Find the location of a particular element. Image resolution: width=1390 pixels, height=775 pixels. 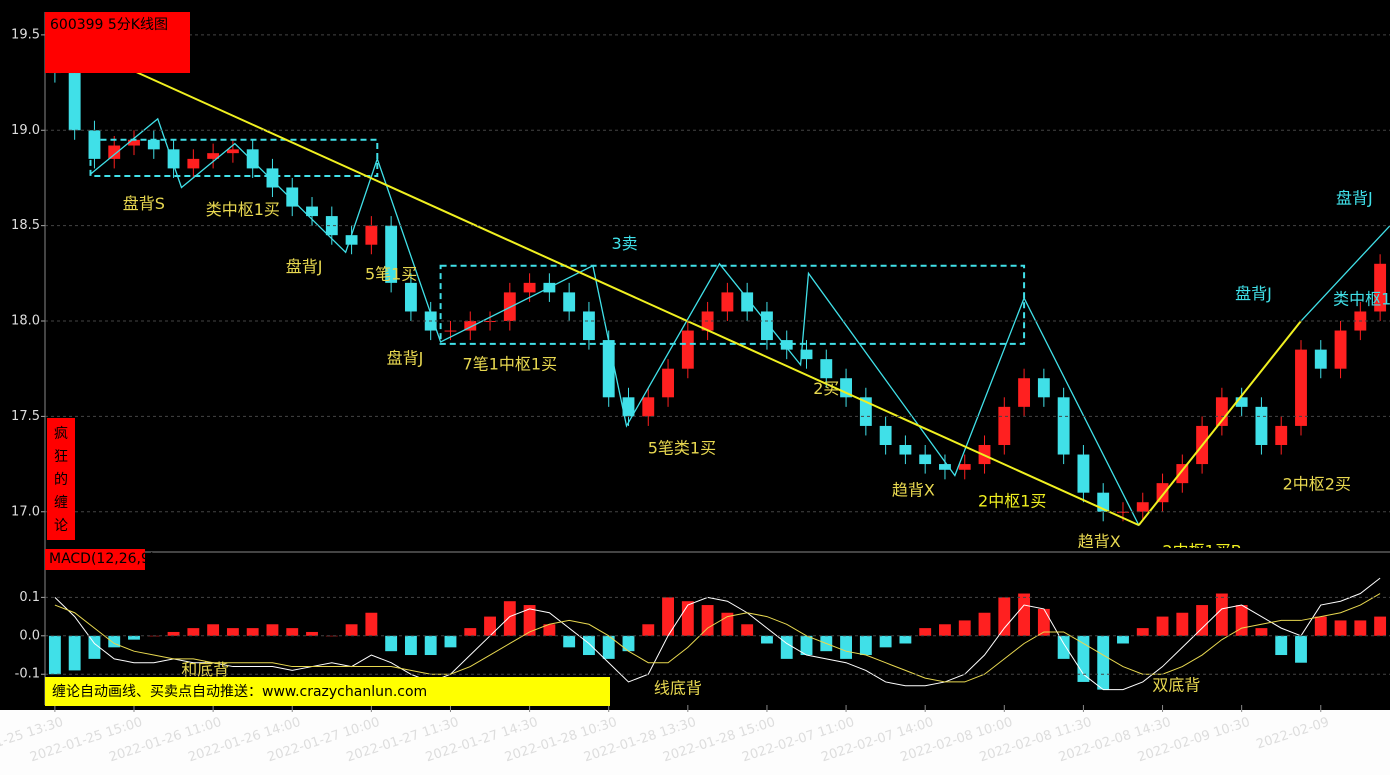

annotation: 2中枢2买 is located at coordinates (1317, 484).